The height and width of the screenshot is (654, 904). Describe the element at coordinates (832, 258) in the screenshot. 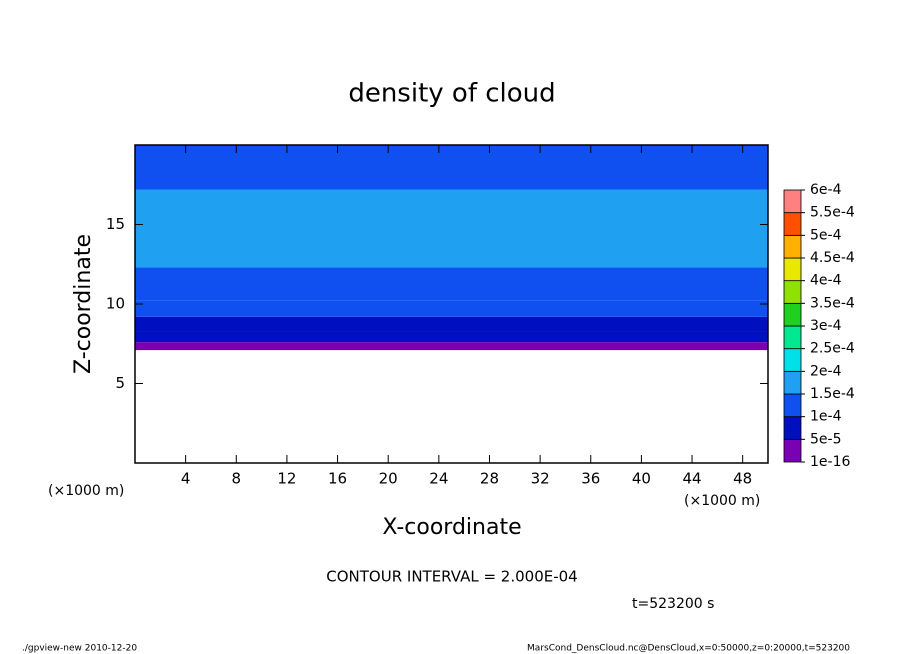

I see `colorbar-label: 4.5e-4` at that location.